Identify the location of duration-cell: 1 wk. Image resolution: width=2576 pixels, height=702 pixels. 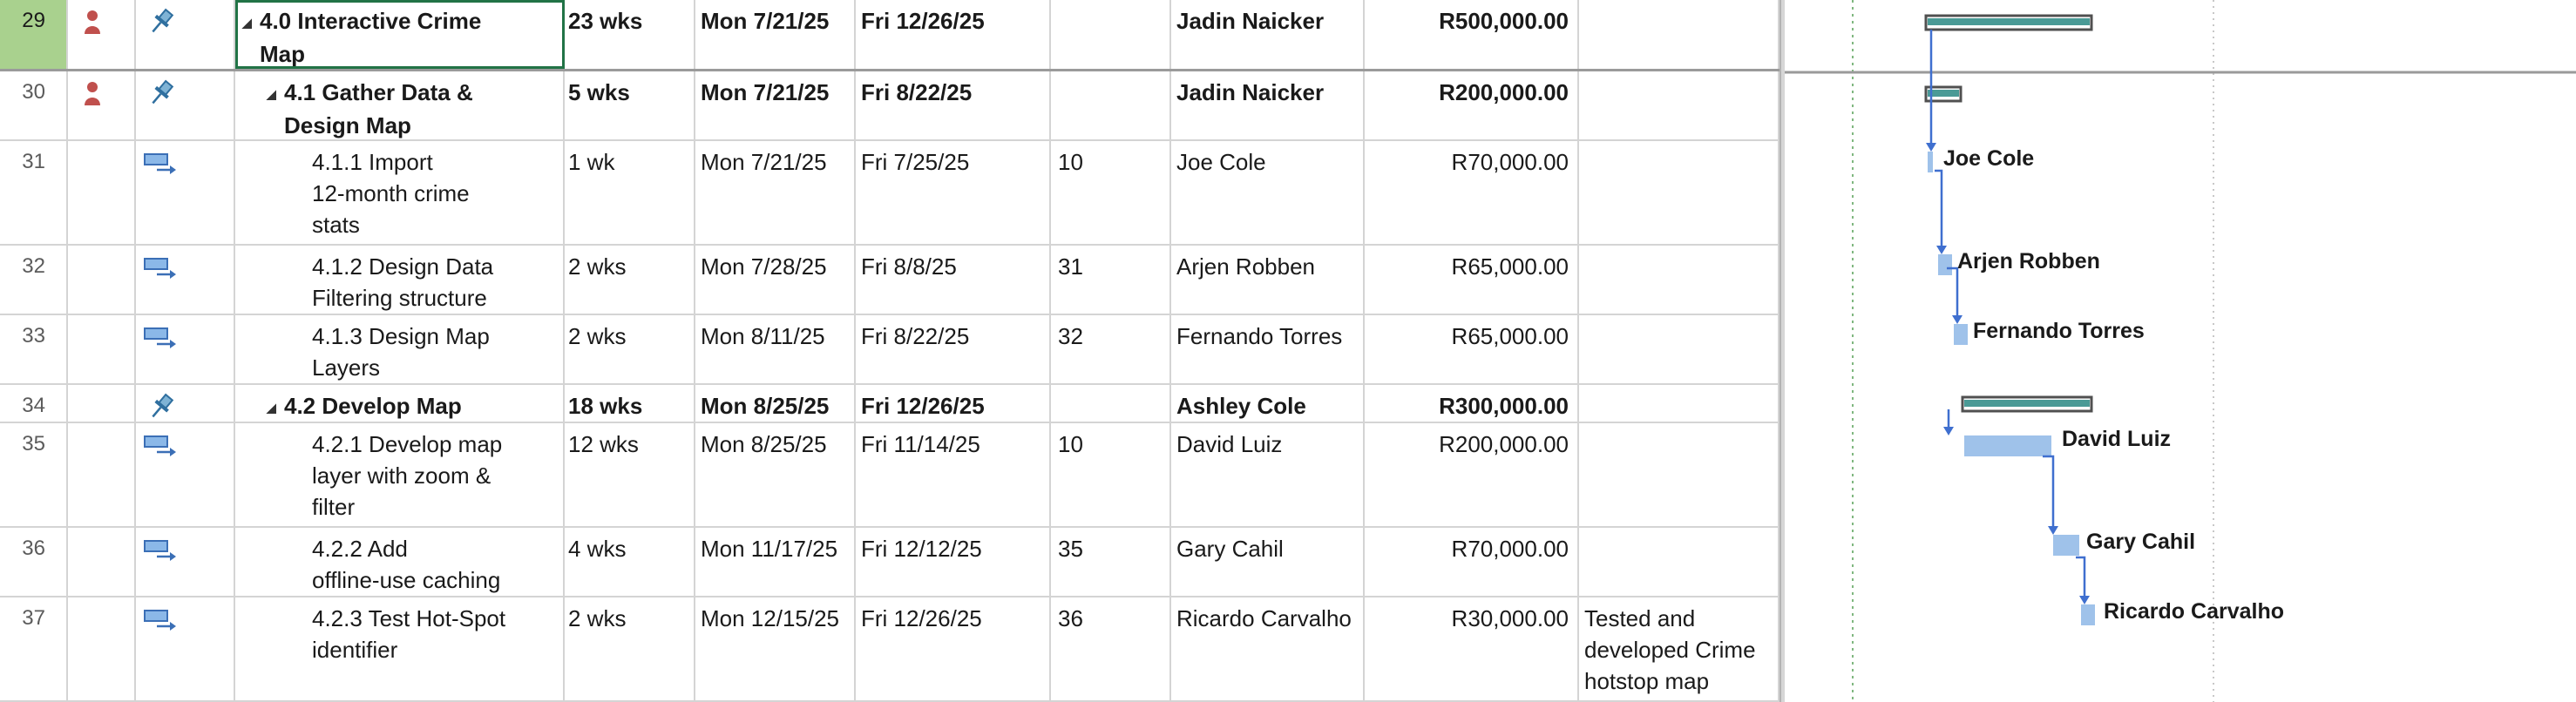
(630, 192).